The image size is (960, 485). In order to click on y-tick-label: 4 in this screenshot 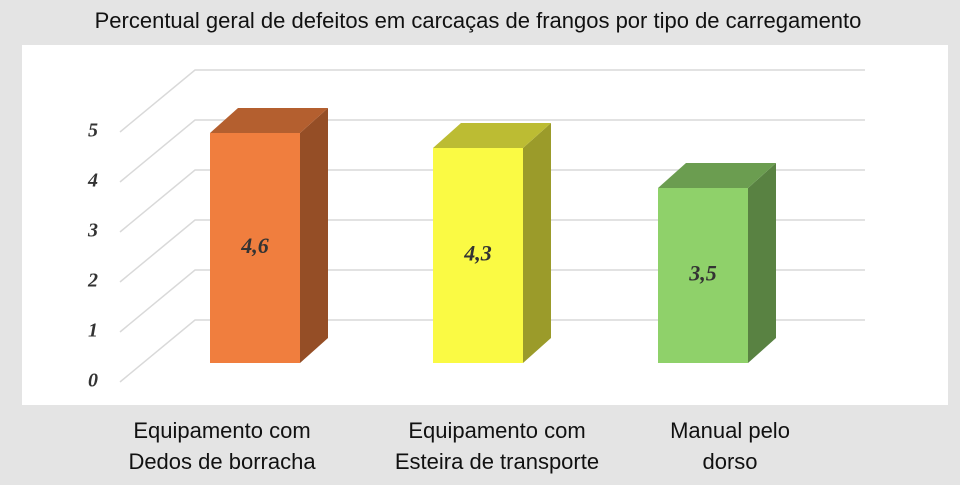, I will do `click(92, 181)`.